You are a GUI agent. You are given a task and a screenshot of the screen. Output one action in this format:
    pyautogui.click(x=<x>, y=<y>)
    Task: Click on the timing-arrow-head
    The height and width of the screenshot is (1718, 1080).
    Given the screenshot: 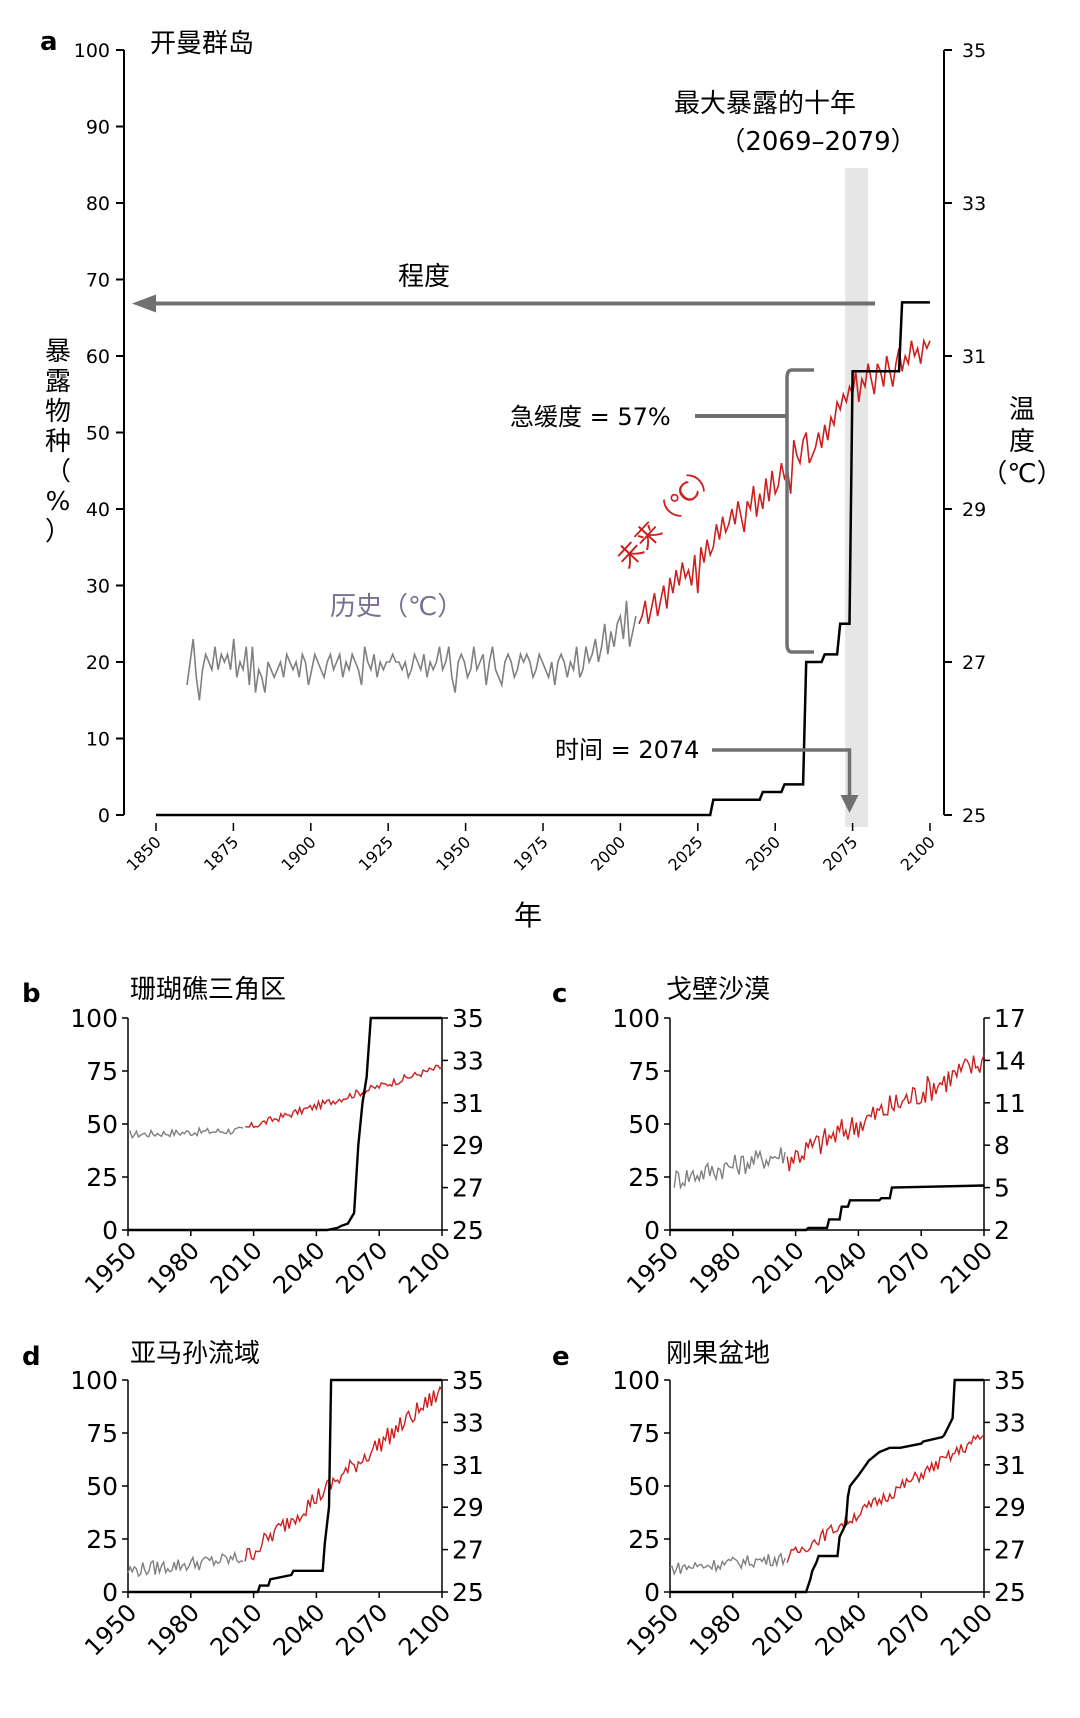 What is the action you would take?
    pyautogui.click(x=849, y=804)
    